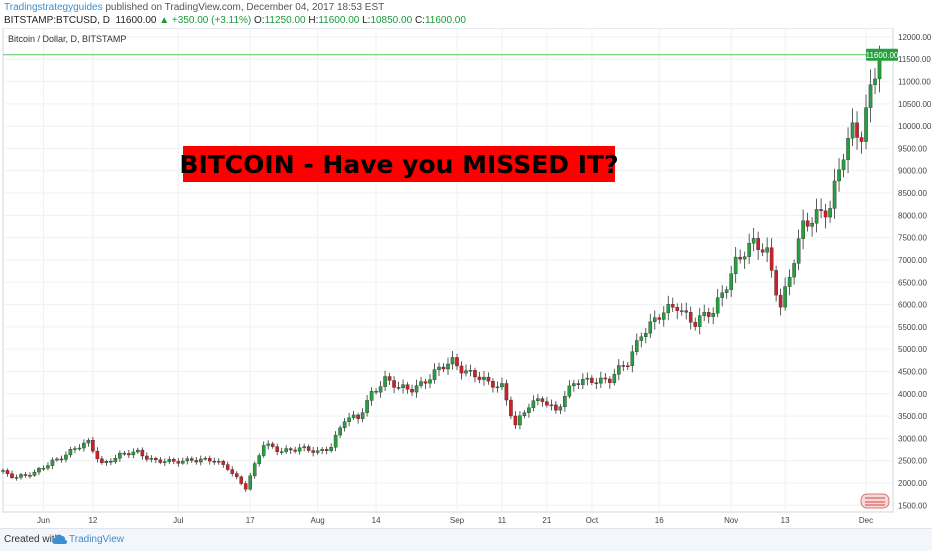 This screenshot has height=551, width=932. Describe the element at coordinates (445, 20) in the screenshot. I see `close-value: 11600.00` at that location.